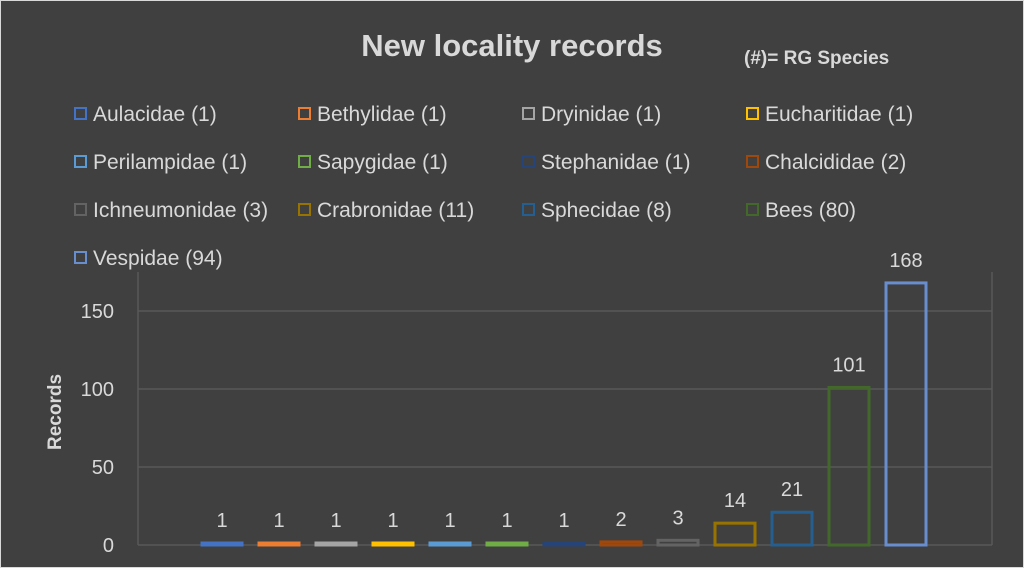  I want to click on legend-item: Bees (80), so click(801, 211).